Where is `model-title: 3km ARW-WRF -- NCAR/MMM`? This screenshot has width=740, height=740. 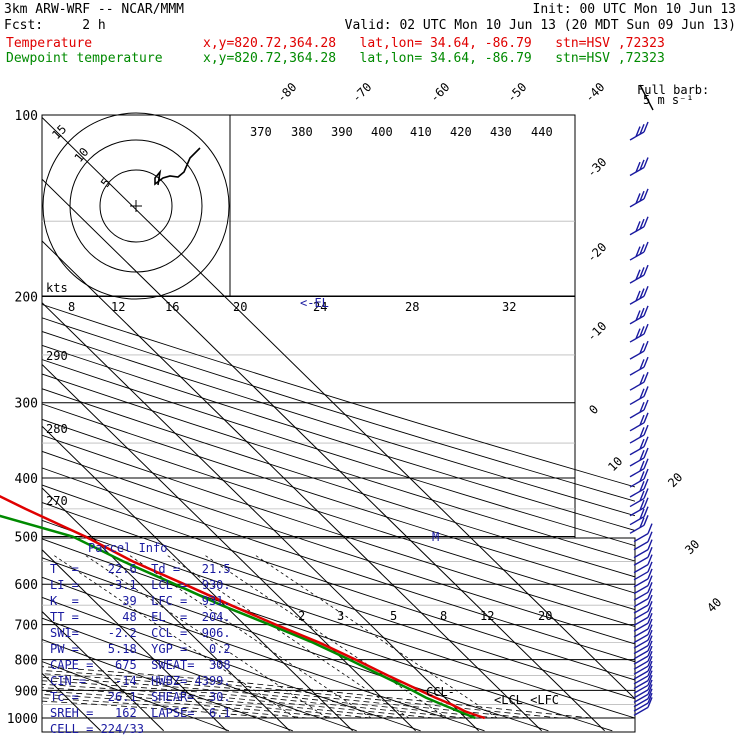 model-title: 3km ARW-WRF -- NCAR/MMM is located at coordinates (94, 9).